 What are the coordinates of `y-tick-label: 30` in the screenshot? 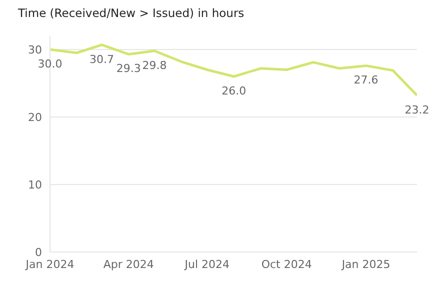 It's located at (35, 49).